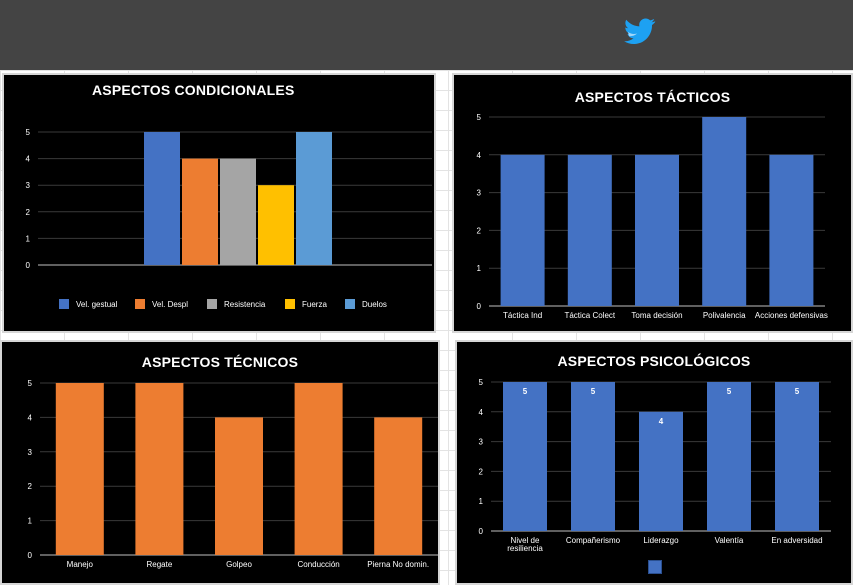  Describe the element at coordinates (654, 361) in the screenshot. I see `chart-title: ASPECTOS PSICOLÓGICOS` at that location.